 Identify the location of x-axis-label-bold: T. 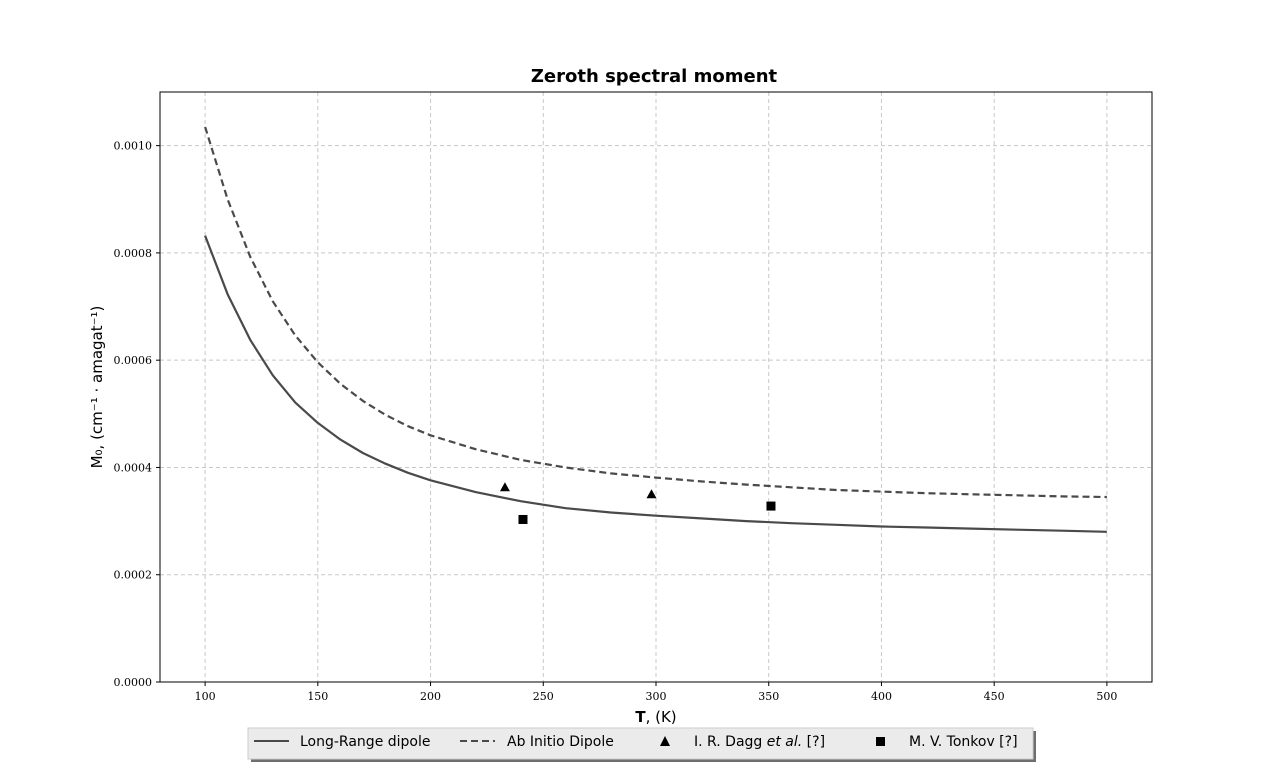
(640, 717).